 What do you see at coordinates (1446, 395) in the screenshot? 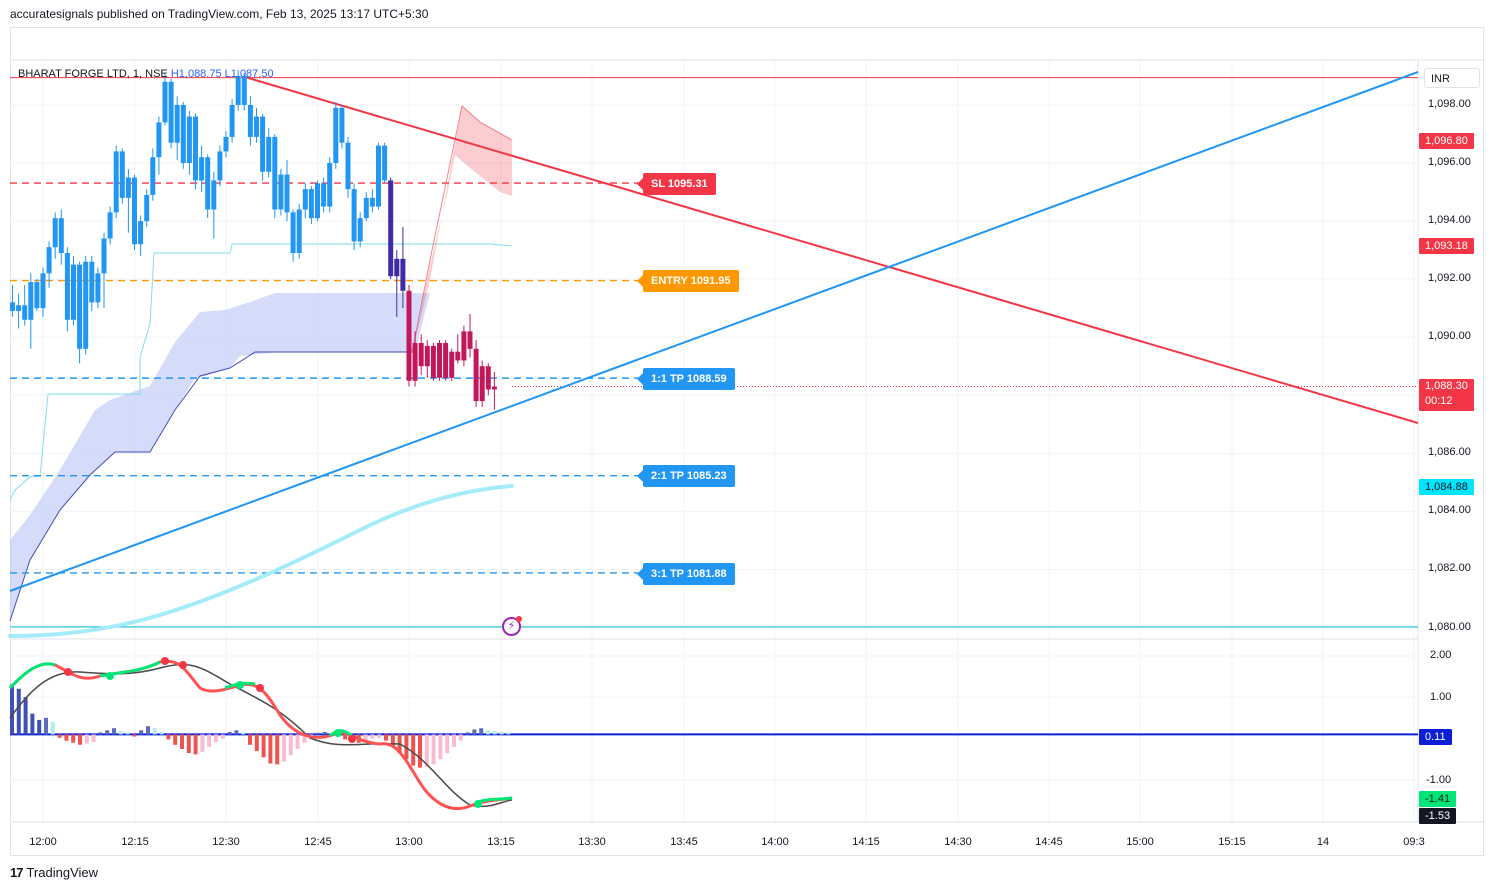
I see `price-tag-last: 1,088.30 00:12` at bounding box center [1446, 395].